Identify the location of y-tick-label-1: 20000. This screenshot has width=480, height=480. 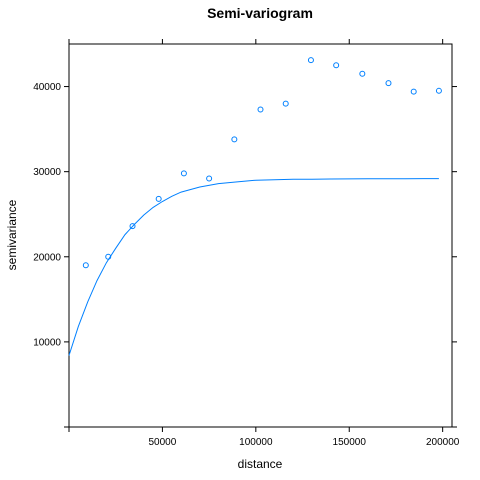
(47, 257).